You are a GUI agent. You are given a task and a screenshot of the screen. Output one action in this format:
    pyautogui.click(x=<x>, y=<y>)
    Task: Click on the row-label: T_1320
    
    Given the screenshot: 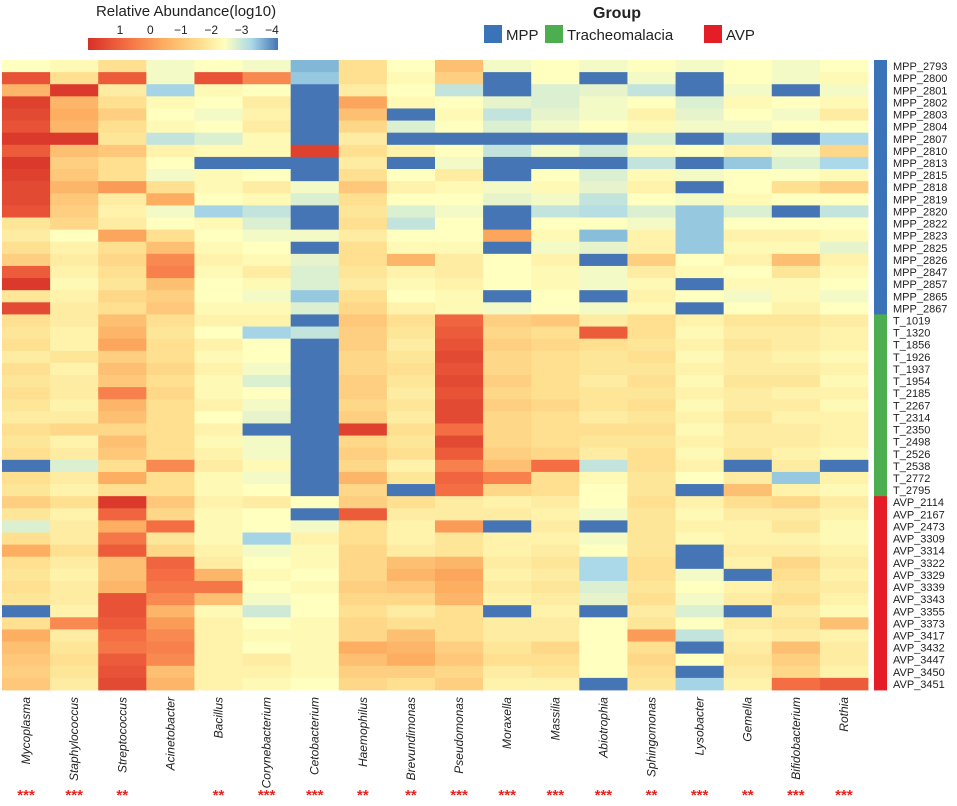 What is the action you would take?
    pyautogui.click(x=911, y=334)
    